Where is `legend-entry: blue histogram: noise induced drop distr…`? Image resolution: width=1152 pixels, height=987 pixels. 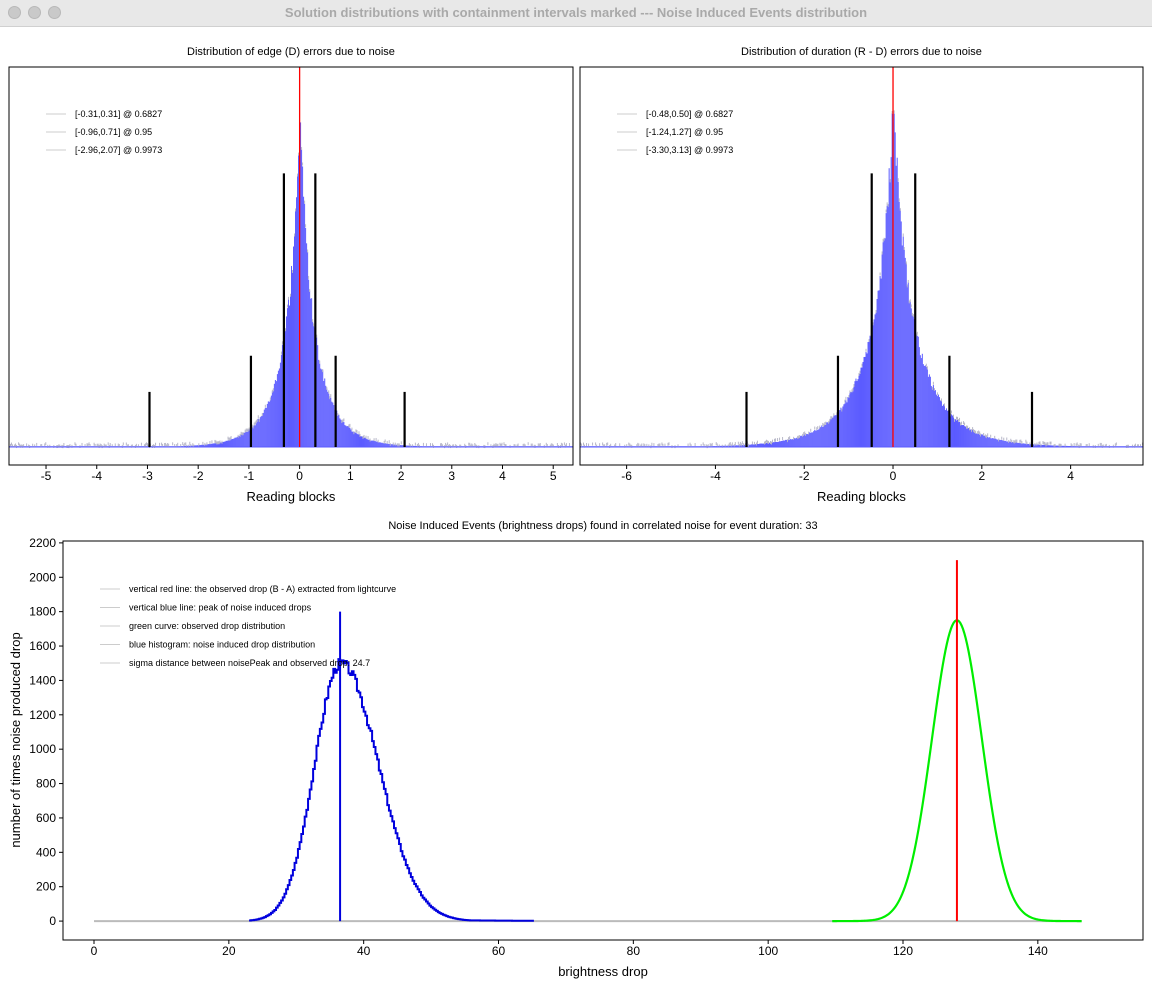
legend-entry: blue histogram: noise induced drop distr… is located at coordinates (222, 645).